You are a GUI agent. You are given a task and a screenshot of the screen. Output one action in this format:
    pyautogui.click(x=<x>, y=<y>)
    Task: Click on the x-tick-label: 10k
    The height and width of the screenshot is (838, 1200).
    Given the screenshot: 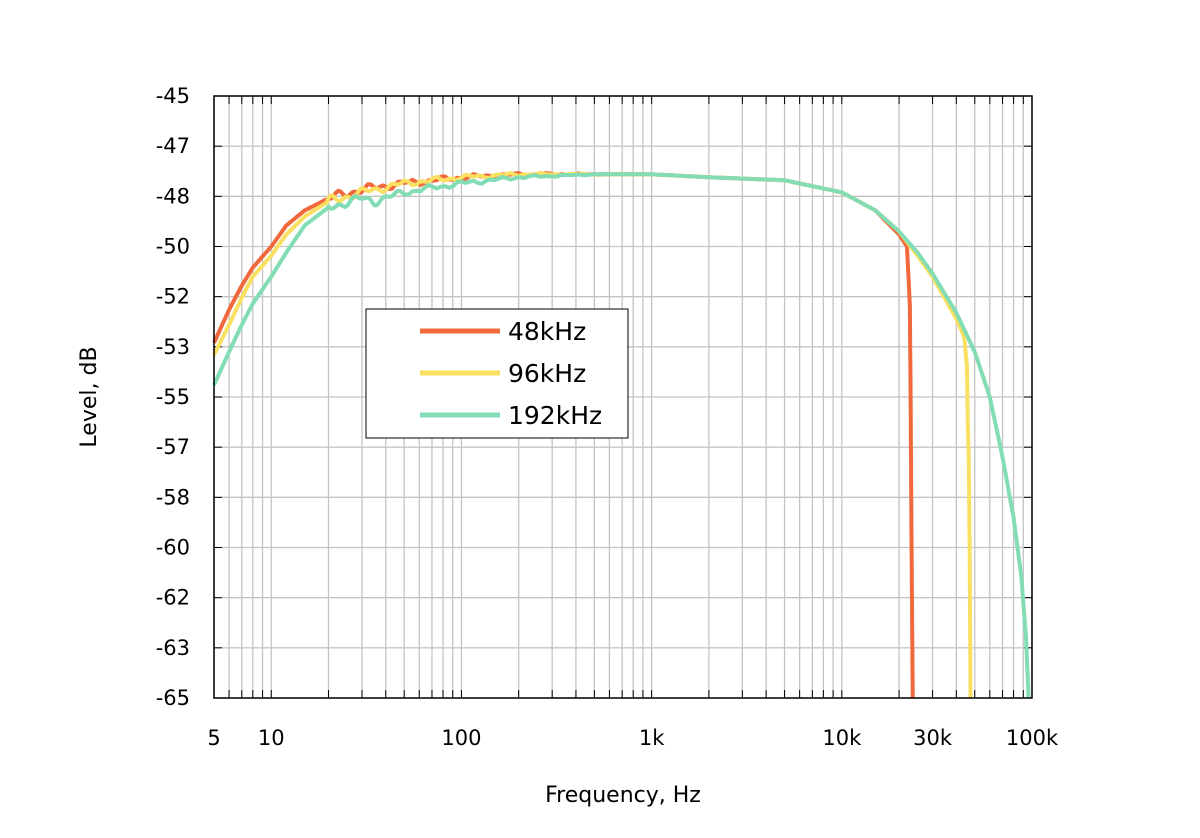 What is the action you would take?
    pyautogui.click(x=842, y=738)
    